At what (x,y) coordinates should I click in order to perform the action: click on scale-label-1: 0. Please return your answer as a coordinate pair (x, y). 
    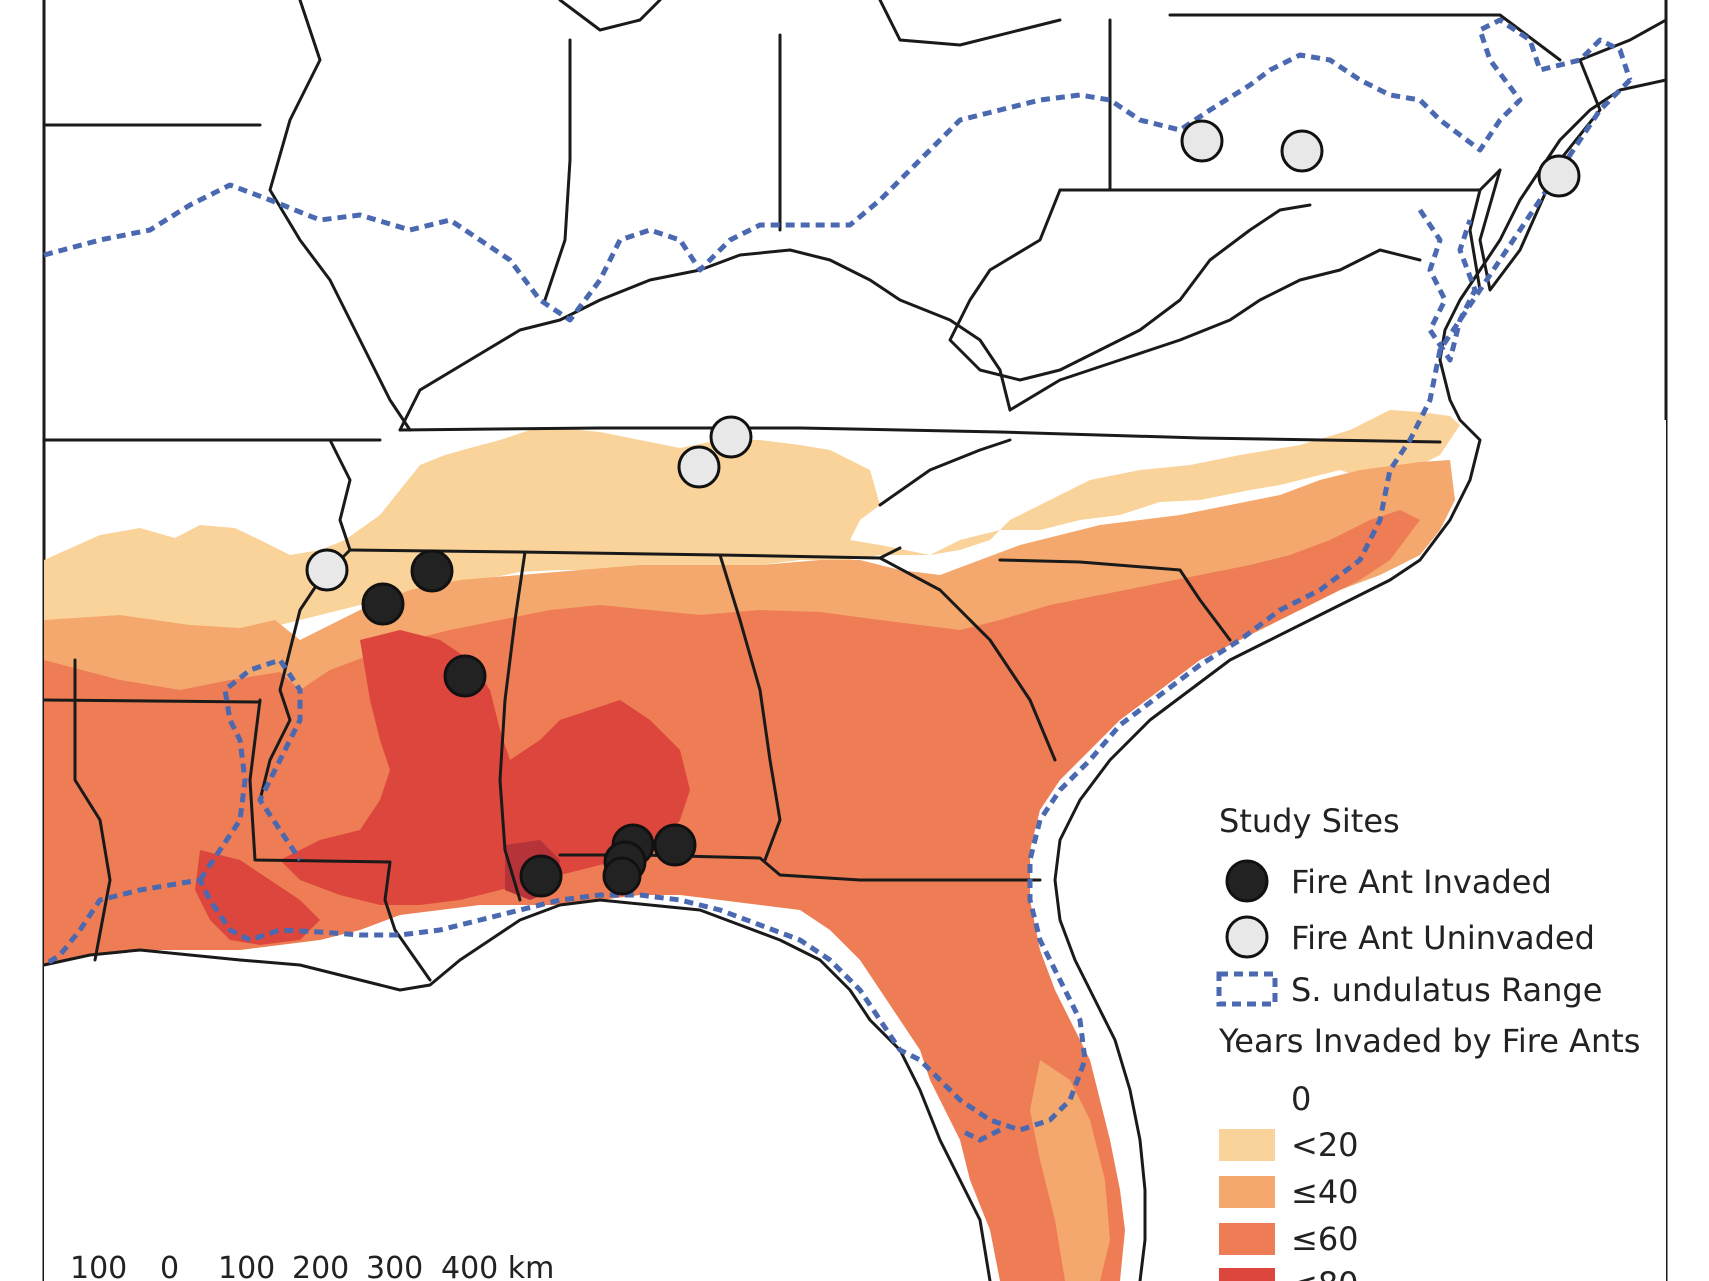
    Looking at the image, I should click on (169, 1266).